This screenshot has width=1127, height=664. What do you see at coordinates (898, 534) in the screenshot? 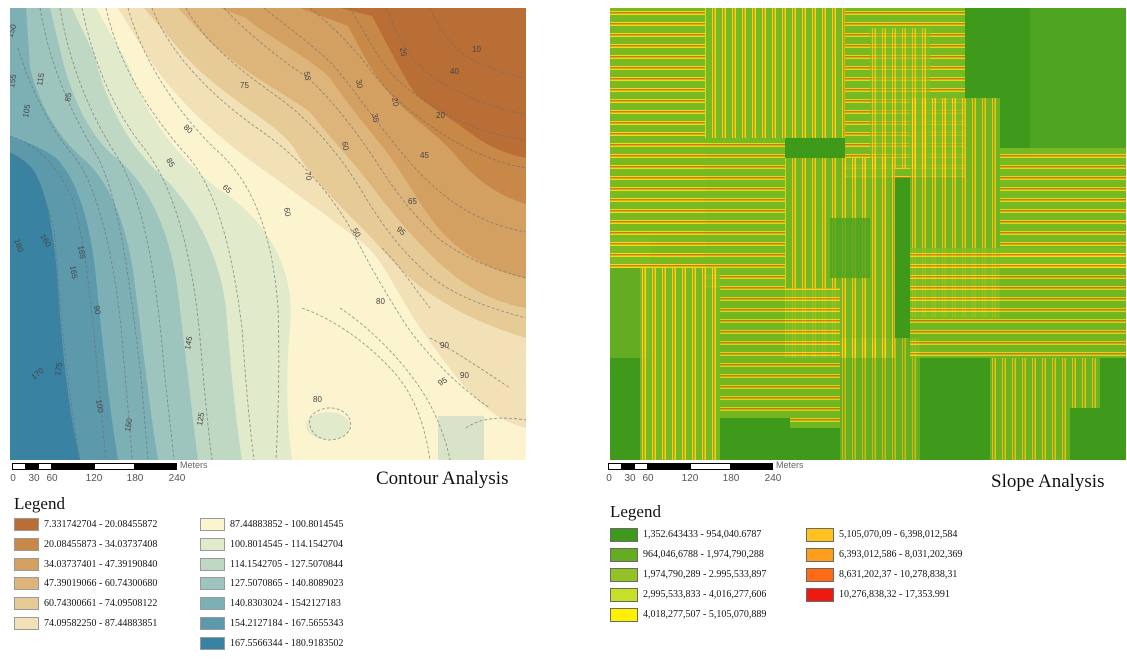
I see `legend-label: 5,105,070,09 - 6,398,012,584` at bounding box center [898, 534].